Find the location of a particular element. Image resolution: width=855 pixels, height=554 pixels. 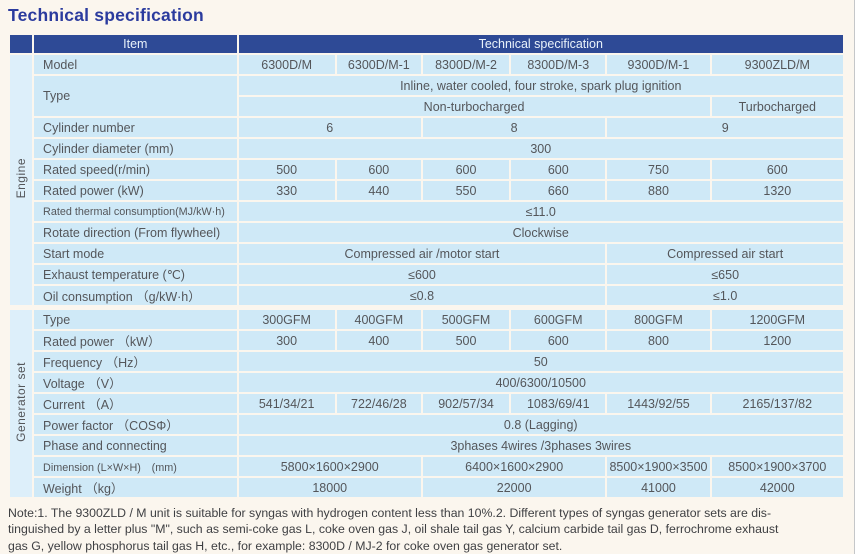

spec-value-cell: Compressed air /motor start is located at coordinates (422, 253).